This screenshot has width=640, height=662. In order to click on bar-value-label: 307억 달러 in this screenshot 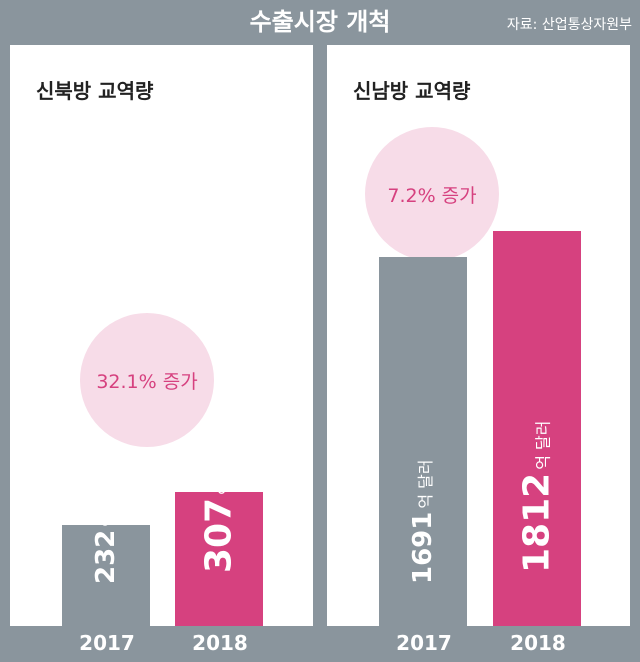, I will do `click(219, 509)`.